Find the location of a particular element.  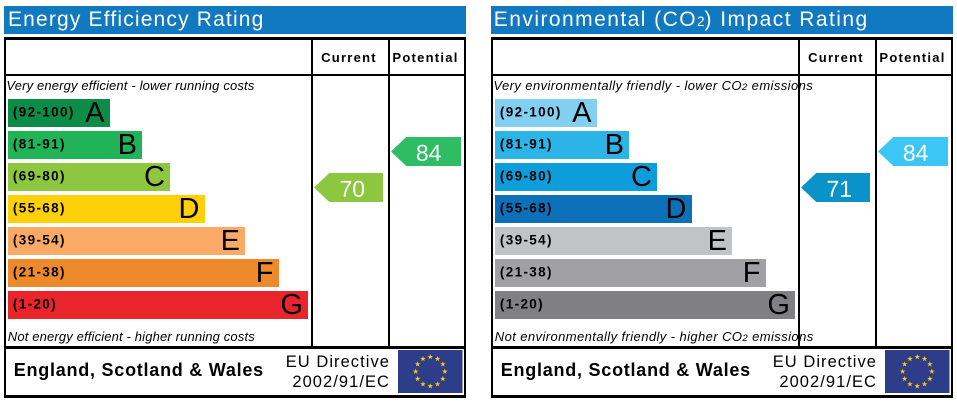

svg-text: 70 is located at coordinates (353, 188).